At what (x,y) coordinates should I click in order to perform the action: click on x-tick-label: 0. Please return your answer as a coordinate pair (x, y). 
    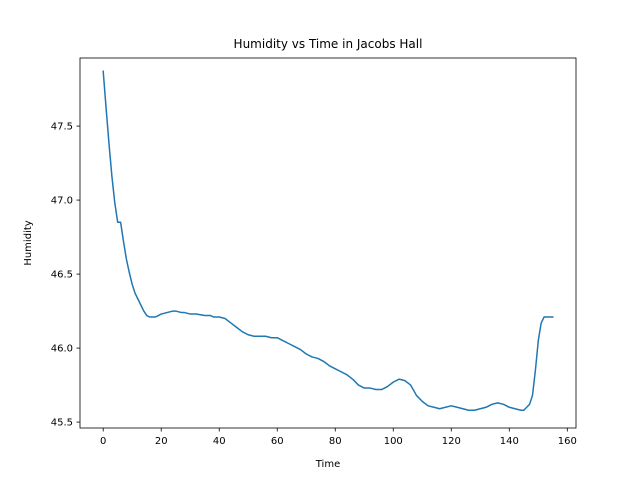
    Looking at the image, I should click on (103, 441).